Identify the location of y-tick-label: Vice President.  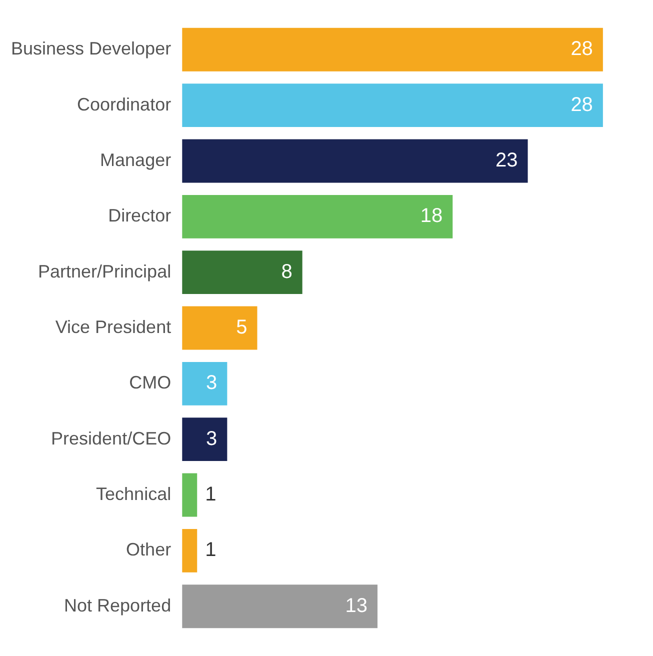
(113, 326).